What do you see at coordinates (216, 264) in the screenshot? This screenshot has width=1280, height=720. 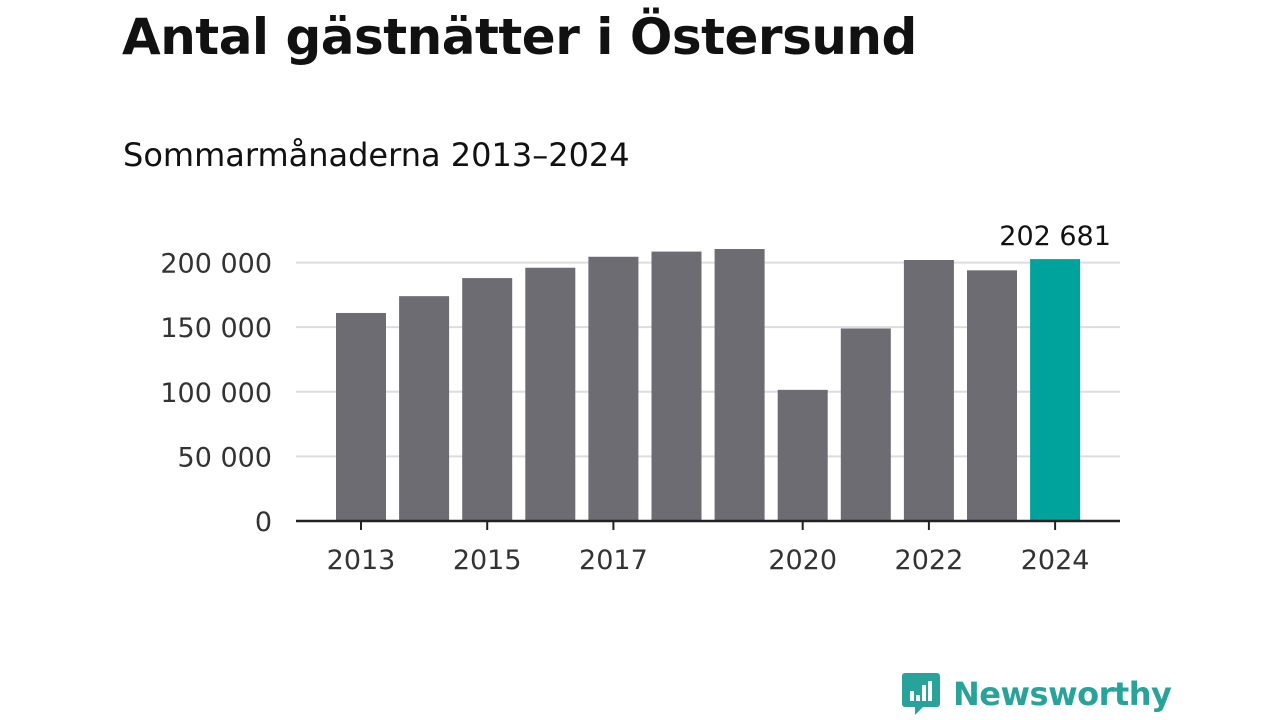 I see `y-tick-label: 200 000` at bounding box center [216, 264].